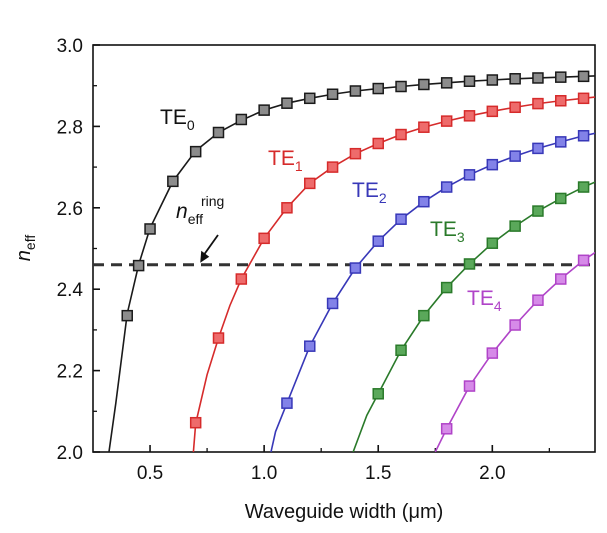  What do you see at coordinates (299, 166) in the screenshot?
I see `te1-label-sub: 1` at bounding box center [299, 166].